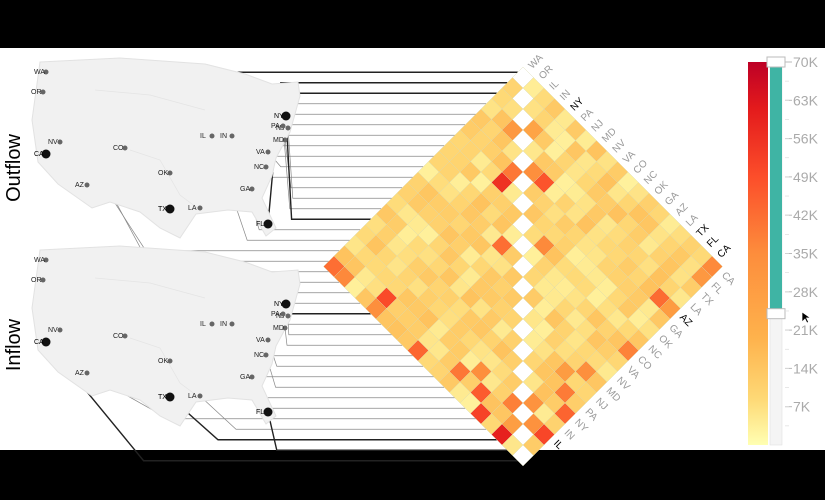  I want to click on state-code-label: AZ, so click(80, 373).